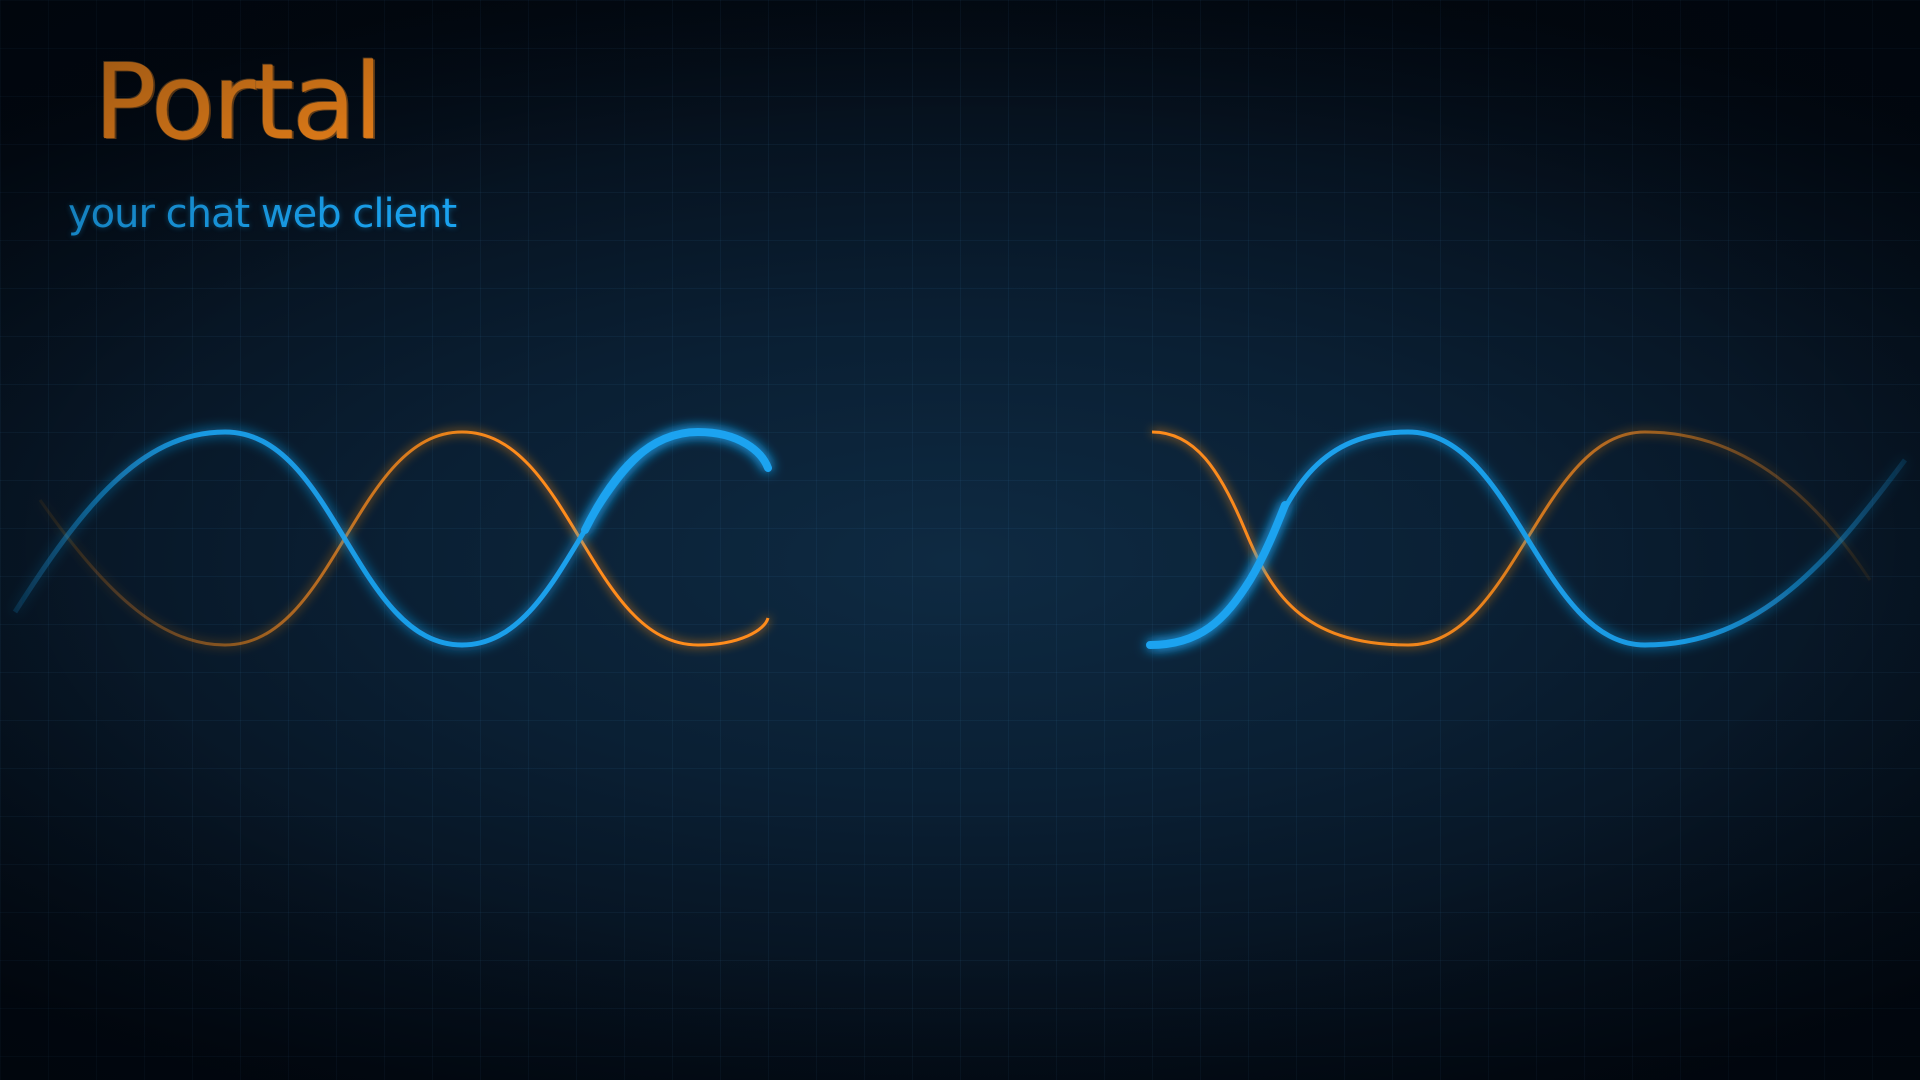 This screenshot has height=1080, width=1920. Describe the element at coordinates (404, 538) in the screenshot. I see `left-orange-wave` at that location.